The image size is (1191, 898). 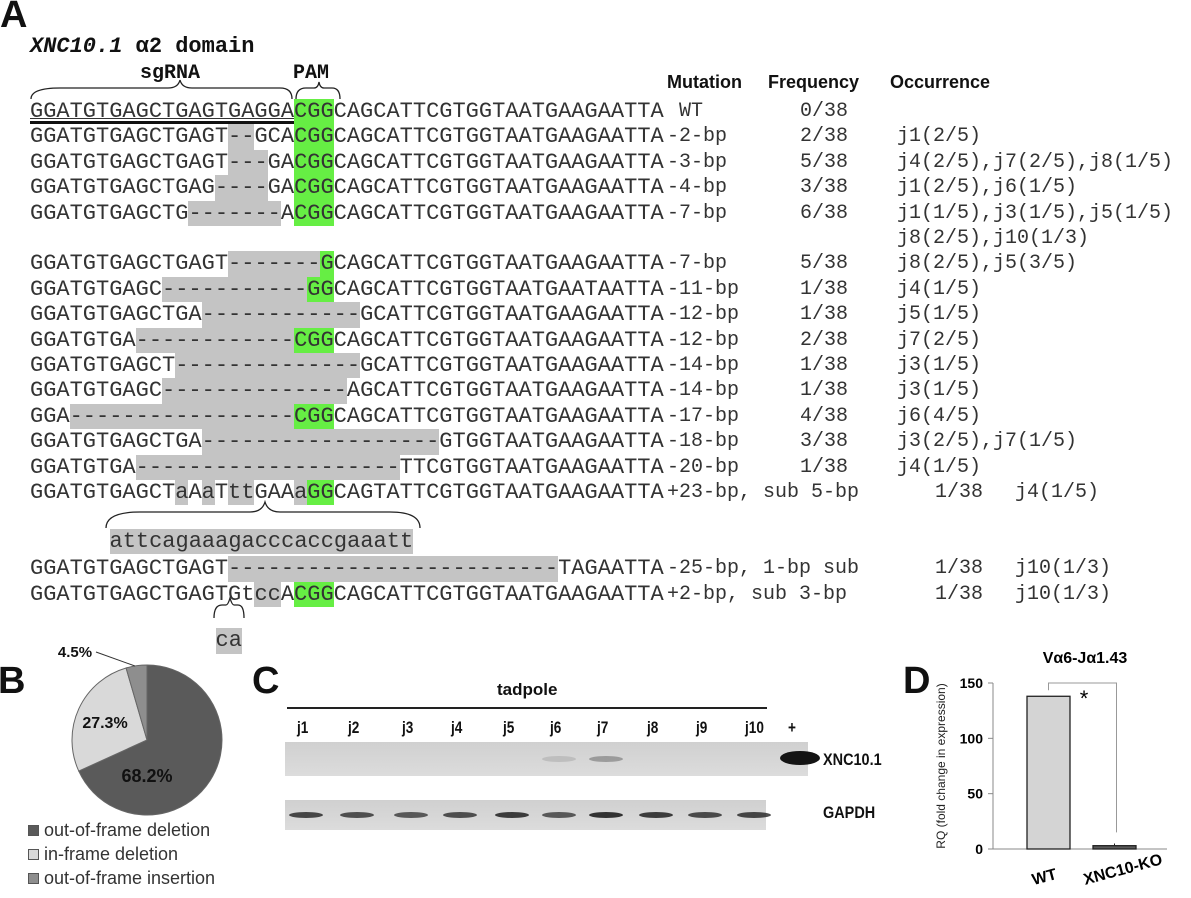 What do you see at coordinates (697, 264) in the screenshot?
I see `mutation-cell: -7-bp` at bounding box center [697, 264].